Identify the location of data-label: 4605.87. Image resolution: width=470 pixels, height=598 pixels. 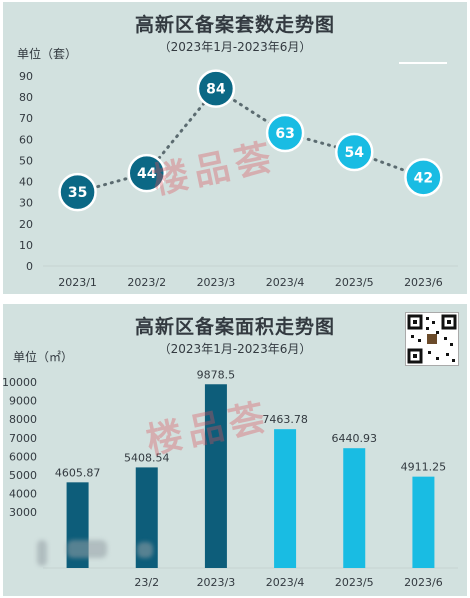
(78, 472).